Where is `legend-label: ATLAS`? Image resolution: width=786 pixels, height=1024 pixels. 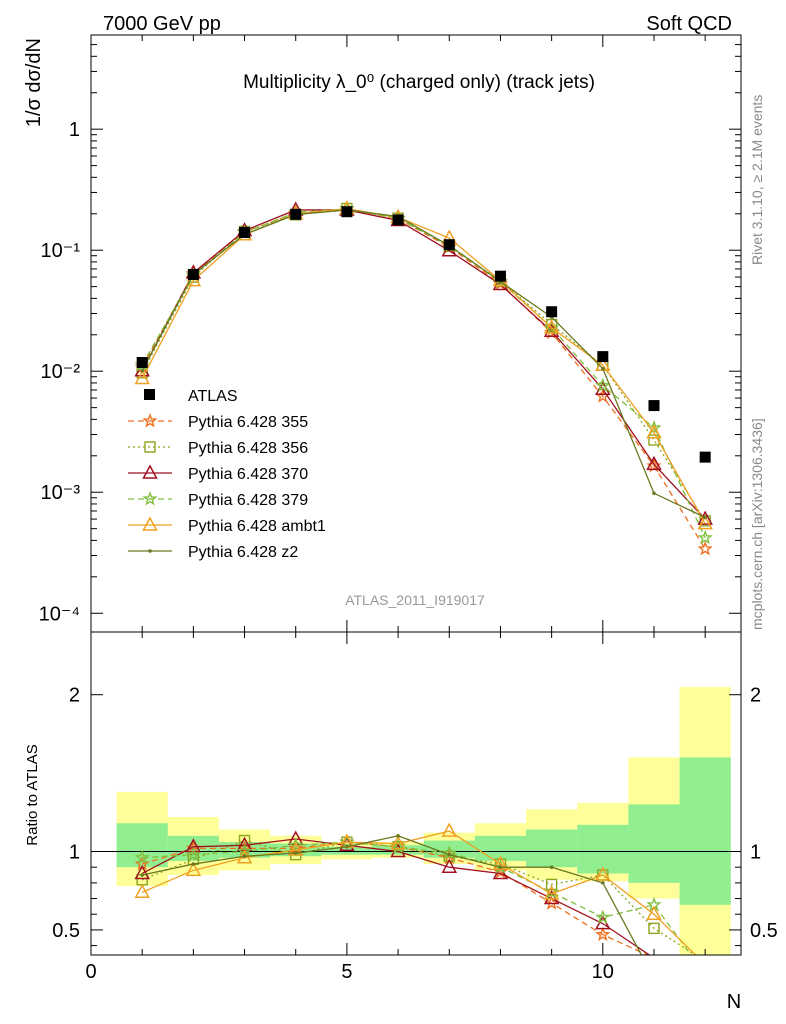 legend-label: ATLAS is located at coordinates (213, 396).